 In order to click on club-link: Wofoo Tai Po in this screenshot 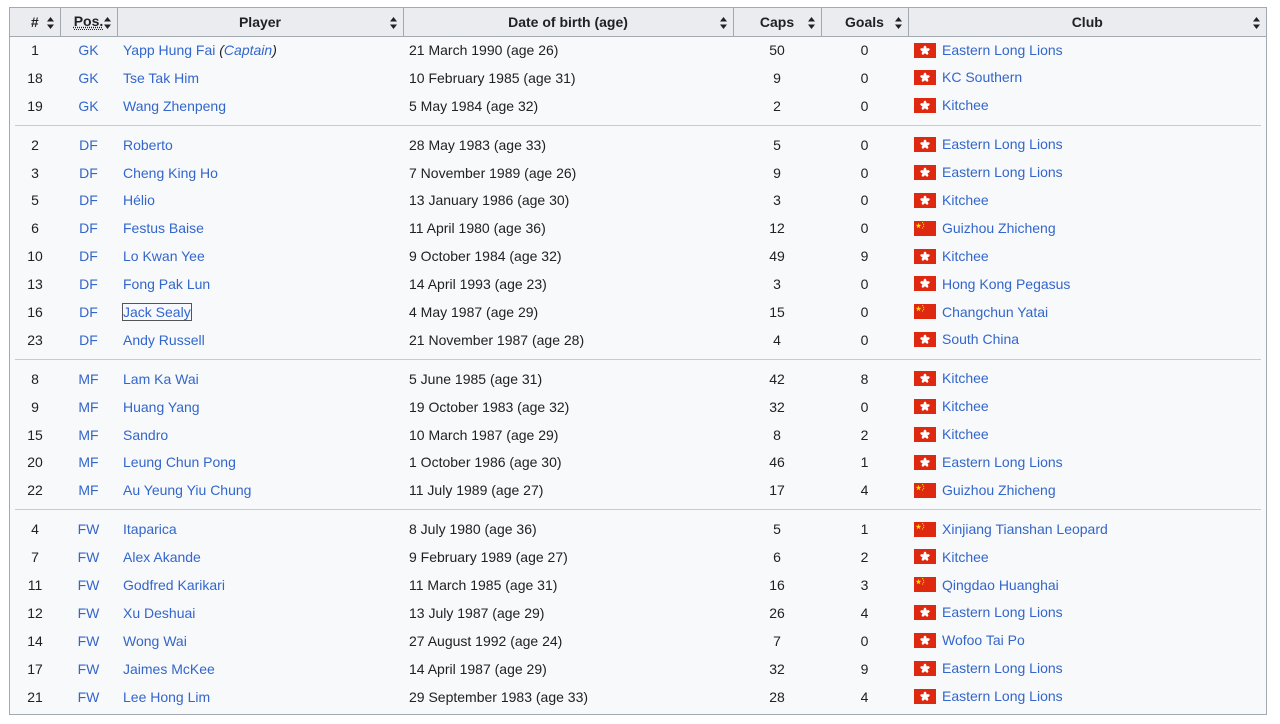, I will do `click(983, 640)`.